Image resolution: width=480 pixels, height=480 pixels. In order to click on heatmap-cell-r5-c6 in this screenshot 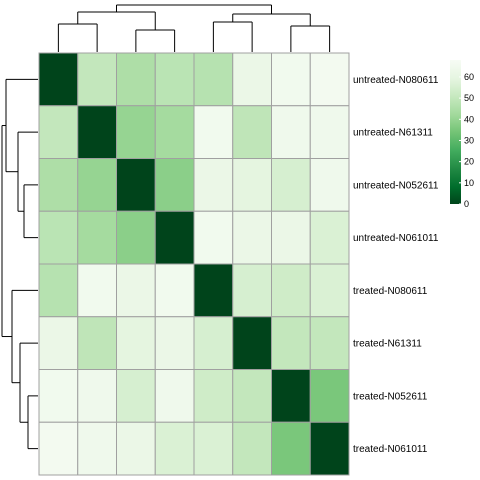, I will do `click(291, 343)`.